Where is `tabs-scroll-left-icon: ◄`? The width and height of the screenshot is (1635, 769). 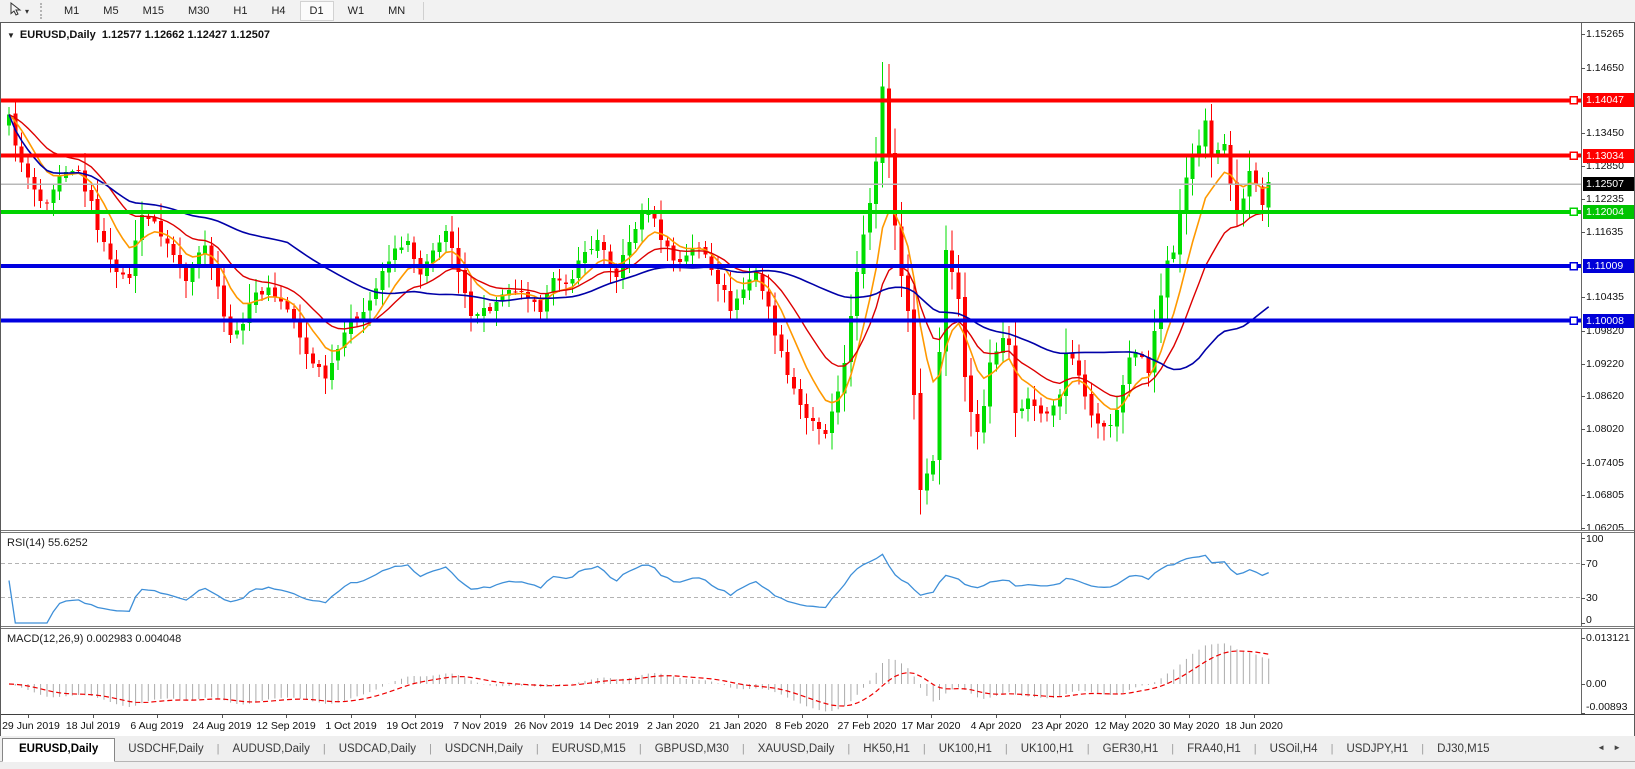
tabs-scroll-left-icon: ◄ is located at coordinates (1605, 747).